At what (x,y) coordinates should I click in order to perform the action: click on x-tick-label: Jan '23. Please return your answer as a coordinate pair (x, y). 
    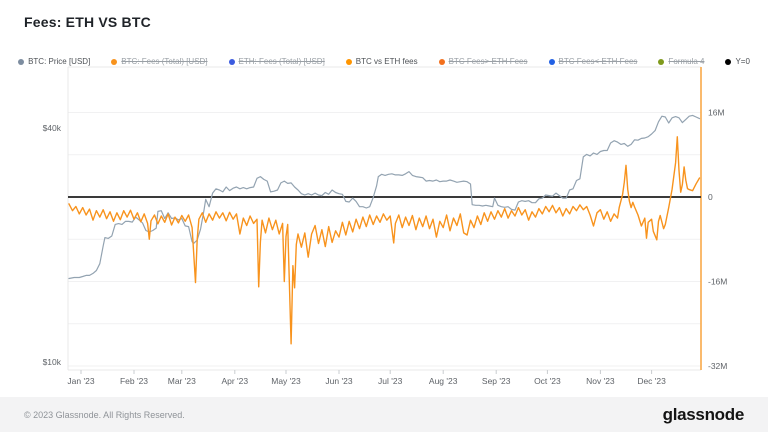
    Looking at the image, I should click on (80, 381).